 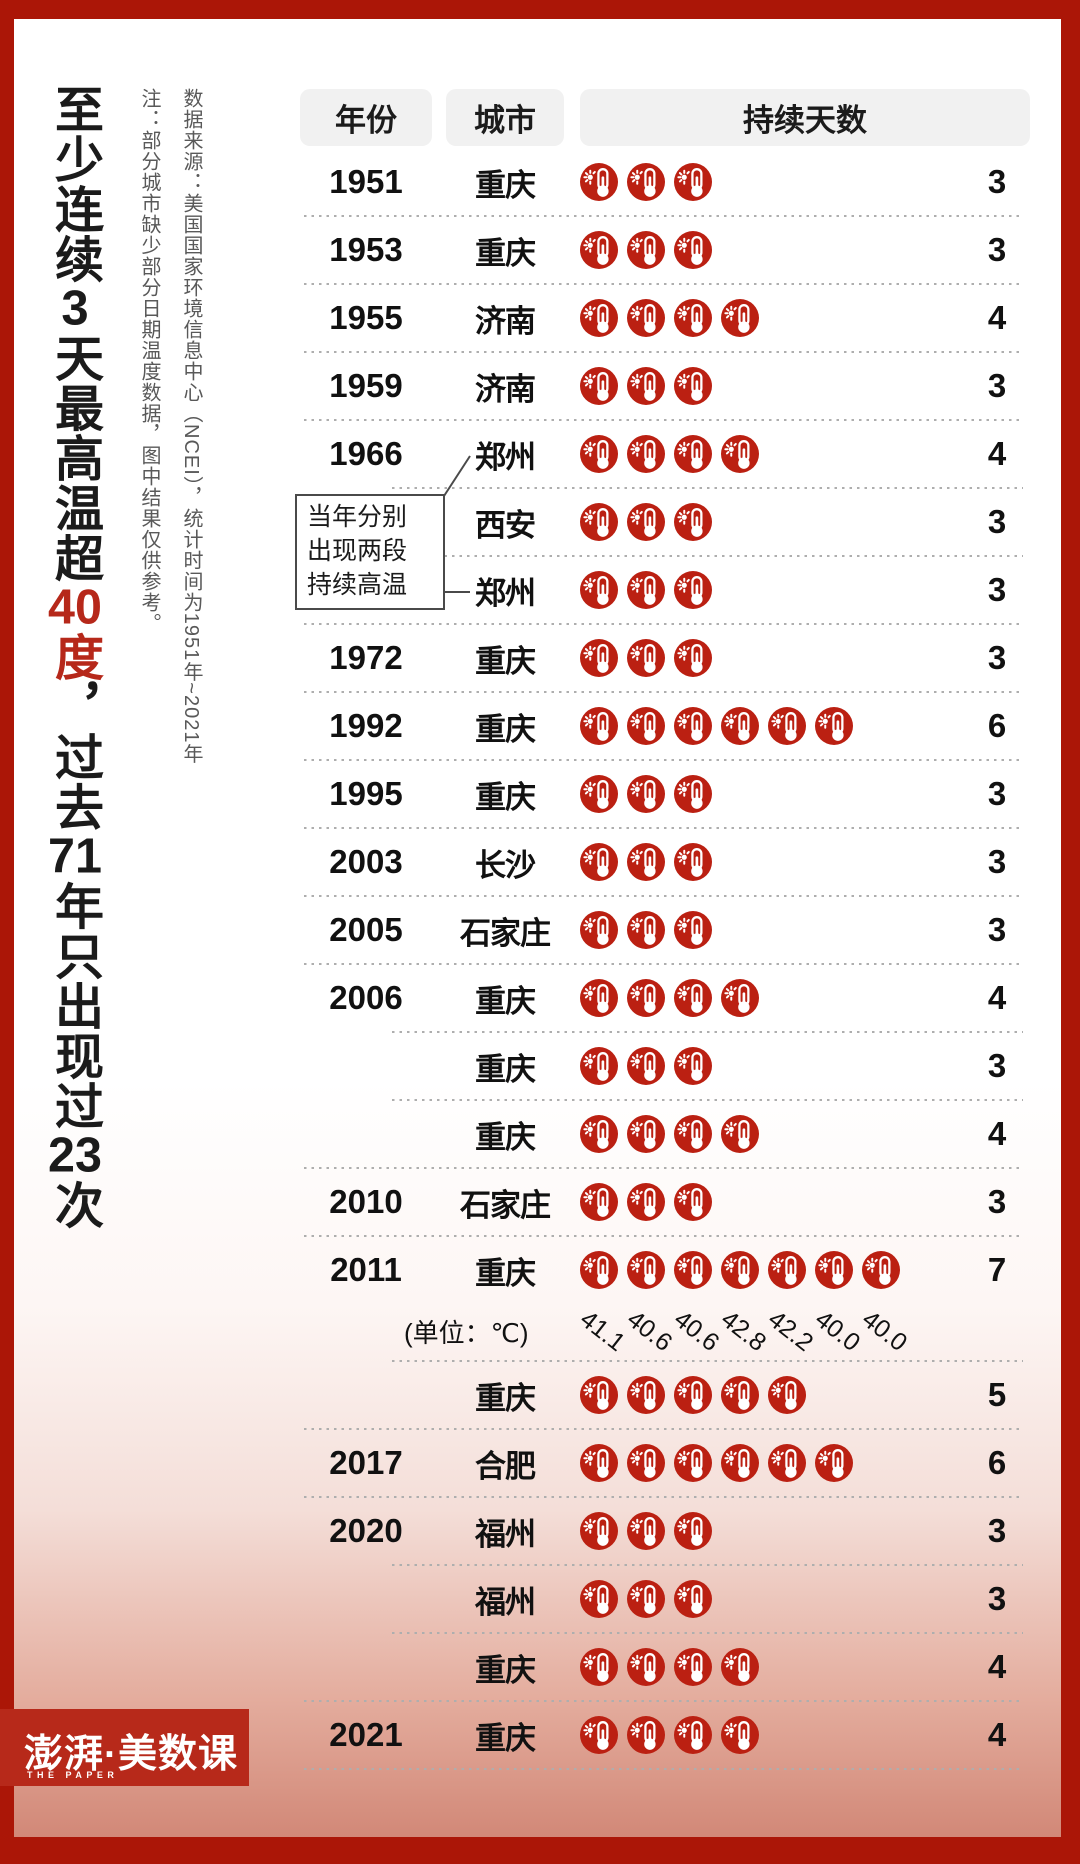 I want to click on table-row: 1992 重庆 6, so click(x=665, y=726).